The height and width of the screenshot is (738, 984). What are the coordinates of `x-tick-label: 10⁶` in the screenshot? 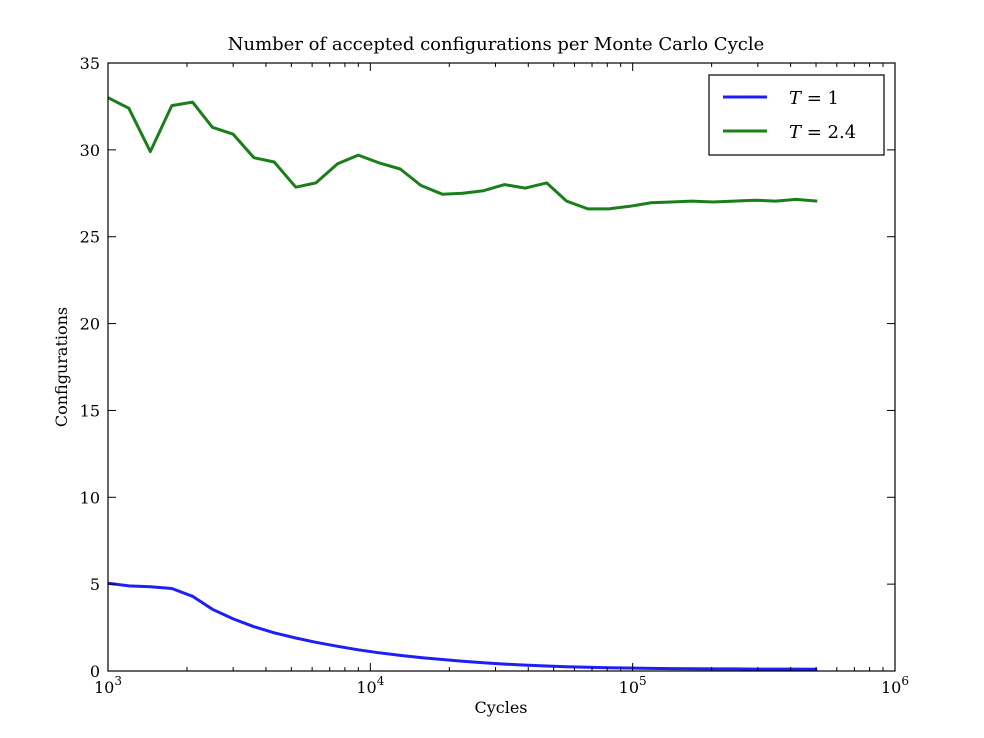 It's located at (895, 685).